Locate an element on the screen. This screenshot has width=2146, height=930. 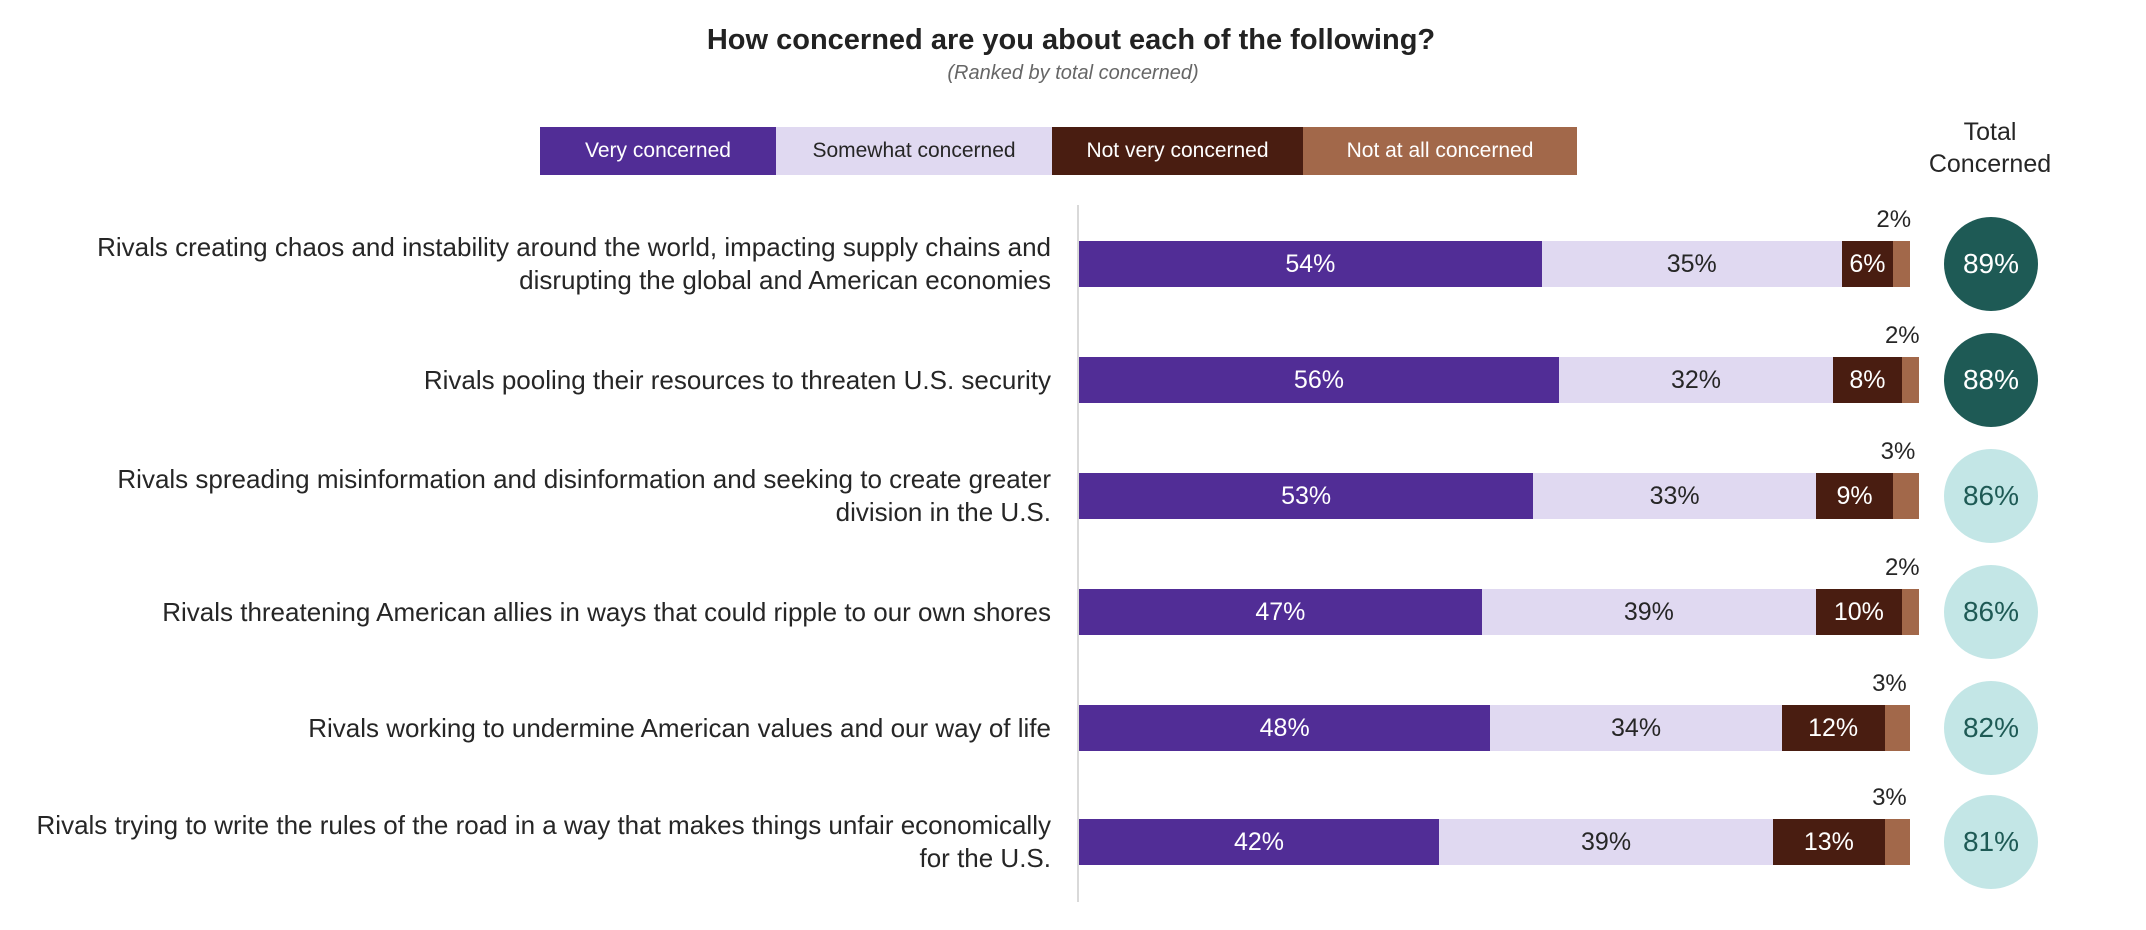
chart-subtitle: (Ranked by total concerned) is located at coordinates (1073, 73).